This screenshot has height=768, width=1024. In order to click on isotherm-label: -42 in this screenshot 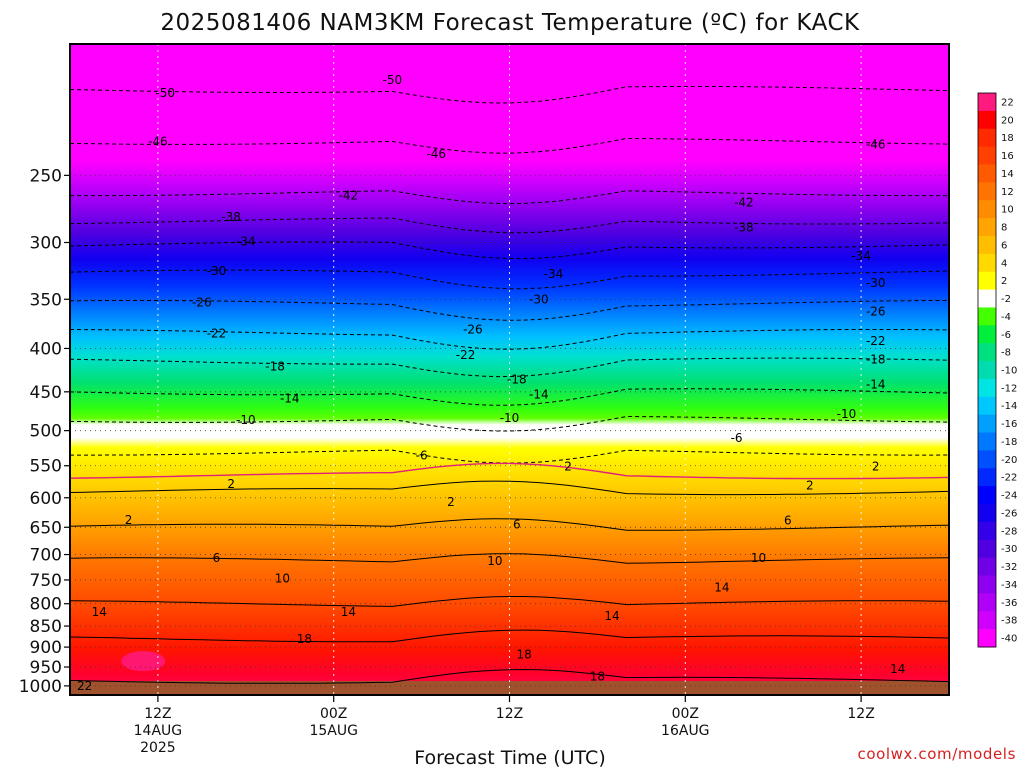, I will do `click(349, 195)`.